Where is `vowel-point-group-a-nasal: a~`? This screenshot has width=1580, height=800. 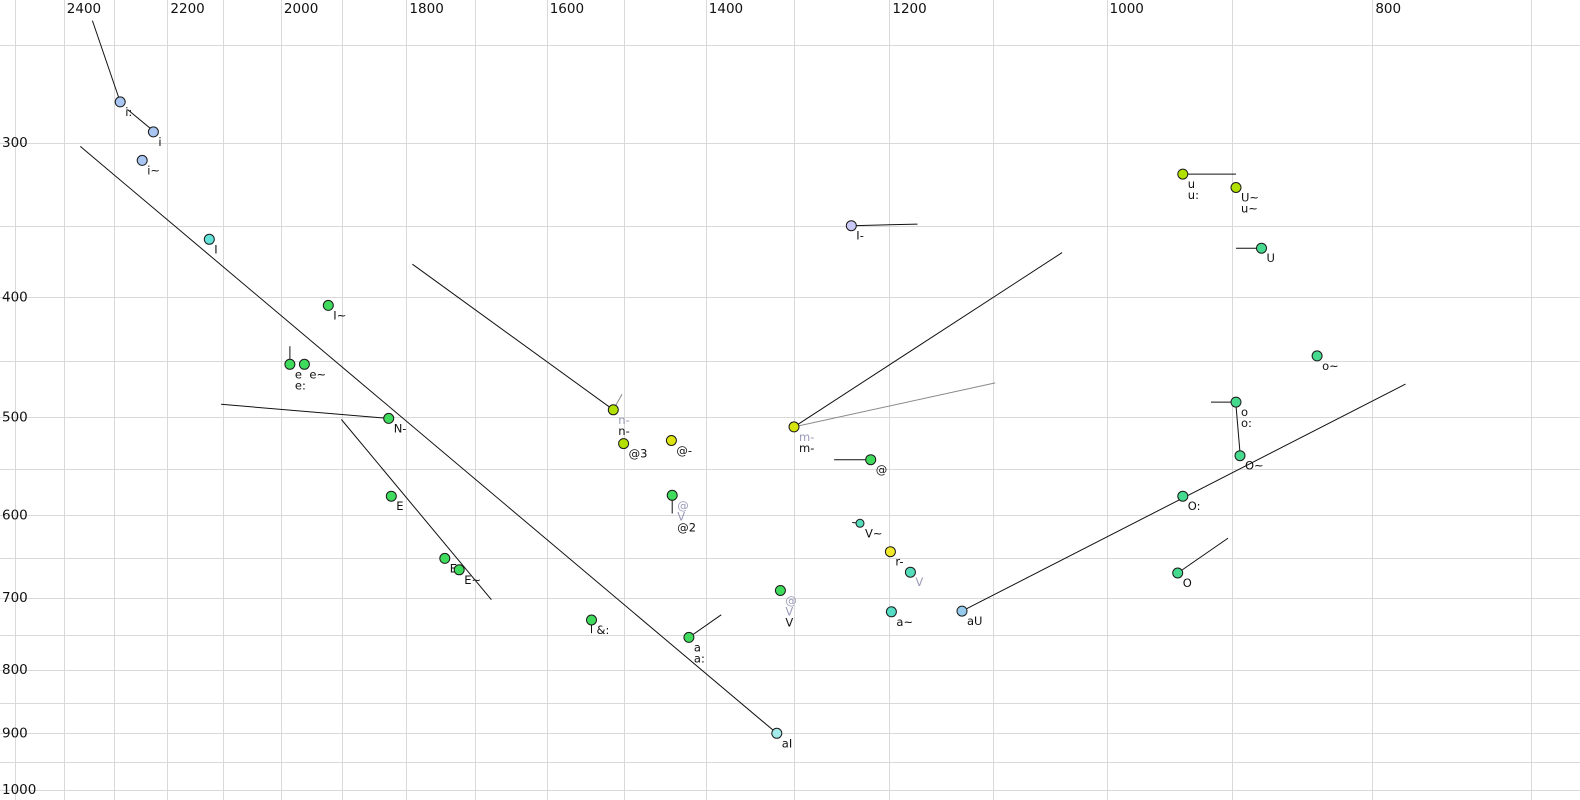 vowel-point-group-a-nasal: a~ is located at coordinates (899, 617).